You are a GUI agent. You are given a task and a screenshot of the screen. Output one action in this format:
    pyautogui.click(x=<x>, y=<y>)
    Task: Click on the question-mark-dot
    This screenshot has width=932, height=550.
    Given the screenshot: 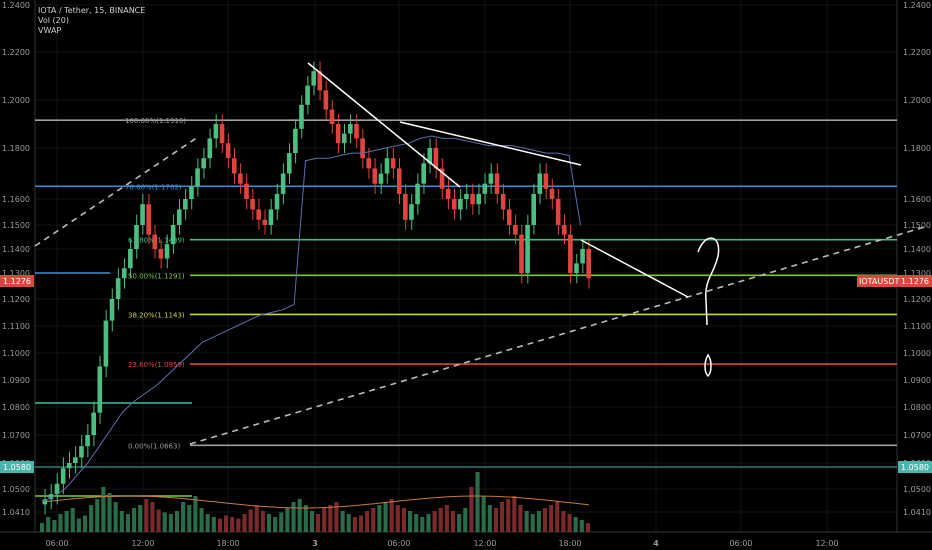 What is the action you would take?
    pyautogui.click(x=708, y=365)
    